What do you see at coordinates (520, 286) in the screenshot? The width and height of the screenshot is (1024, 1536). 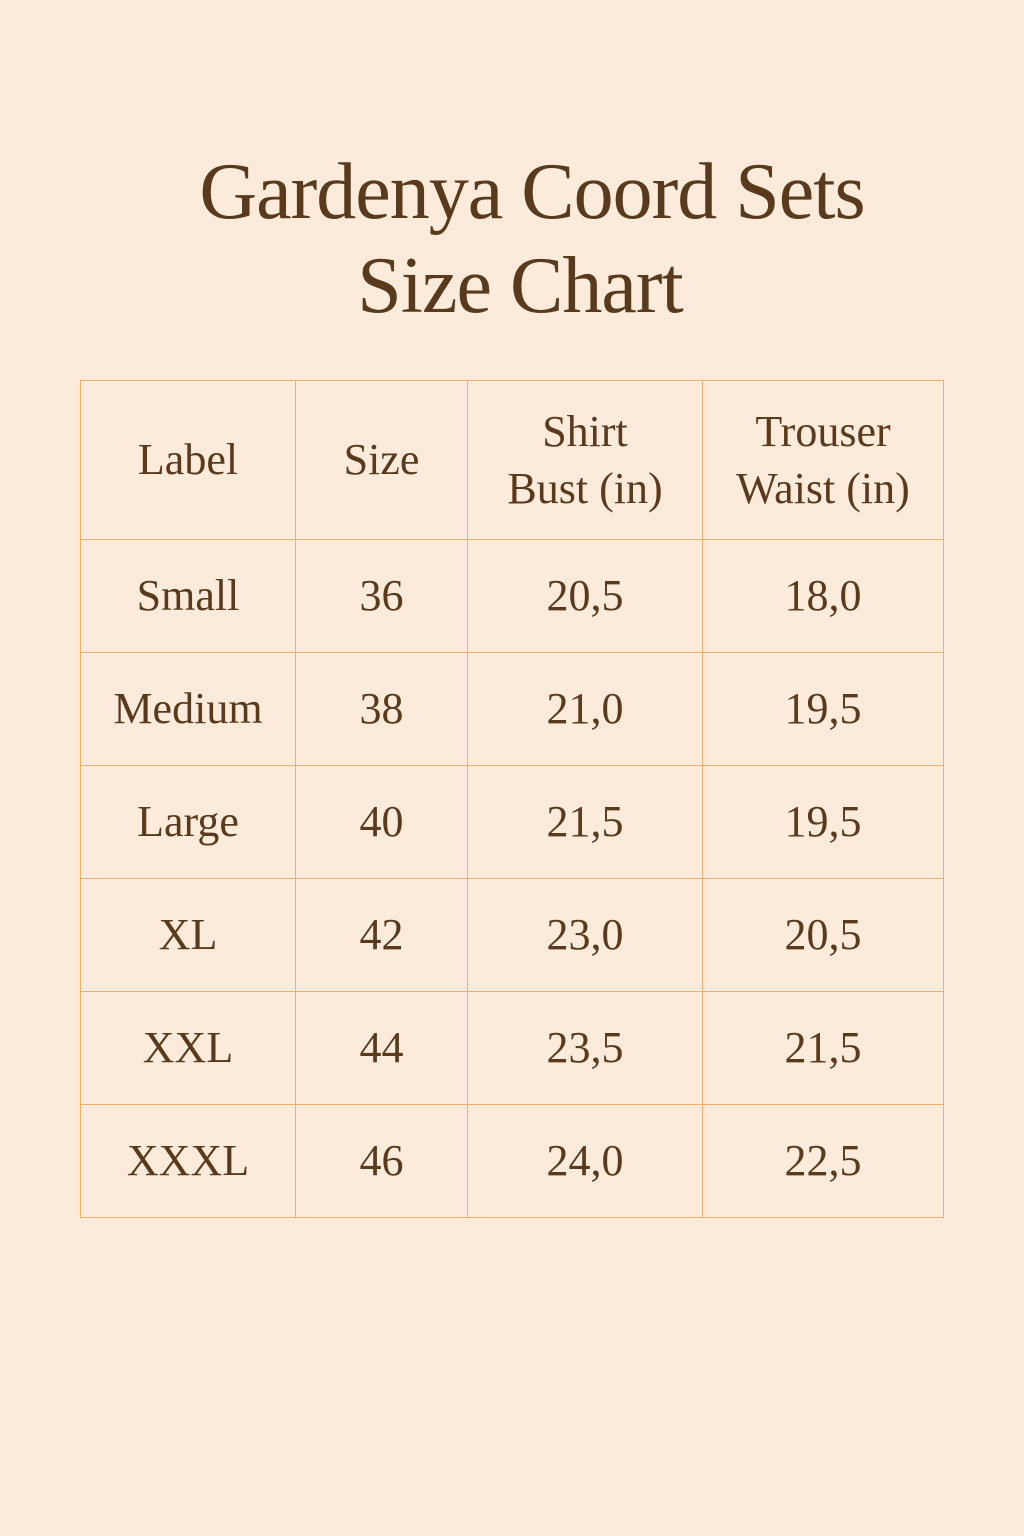 I see `title-line-2: Size Chart` at bounding box center [520, 286].